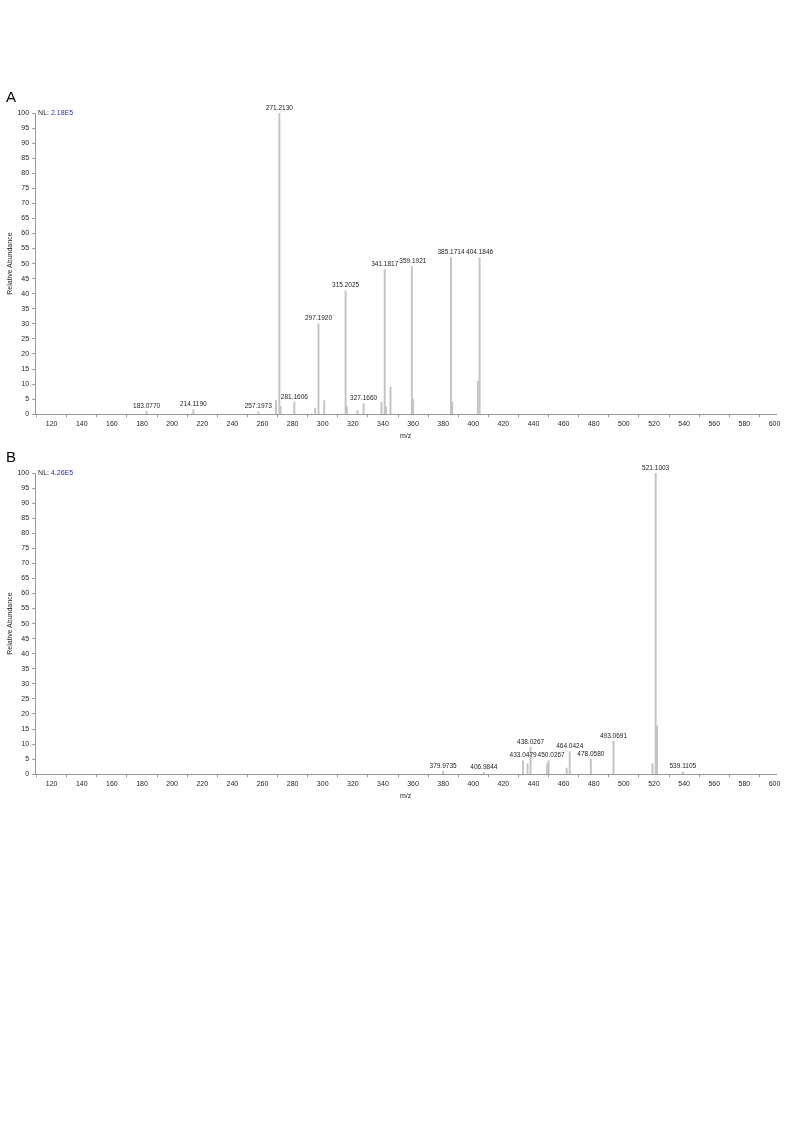 The width and height of the screenshot is (793, 1121). Describe the element at coordinates (11, 457) in the screenshot. I see `chart-title: B` at that location.